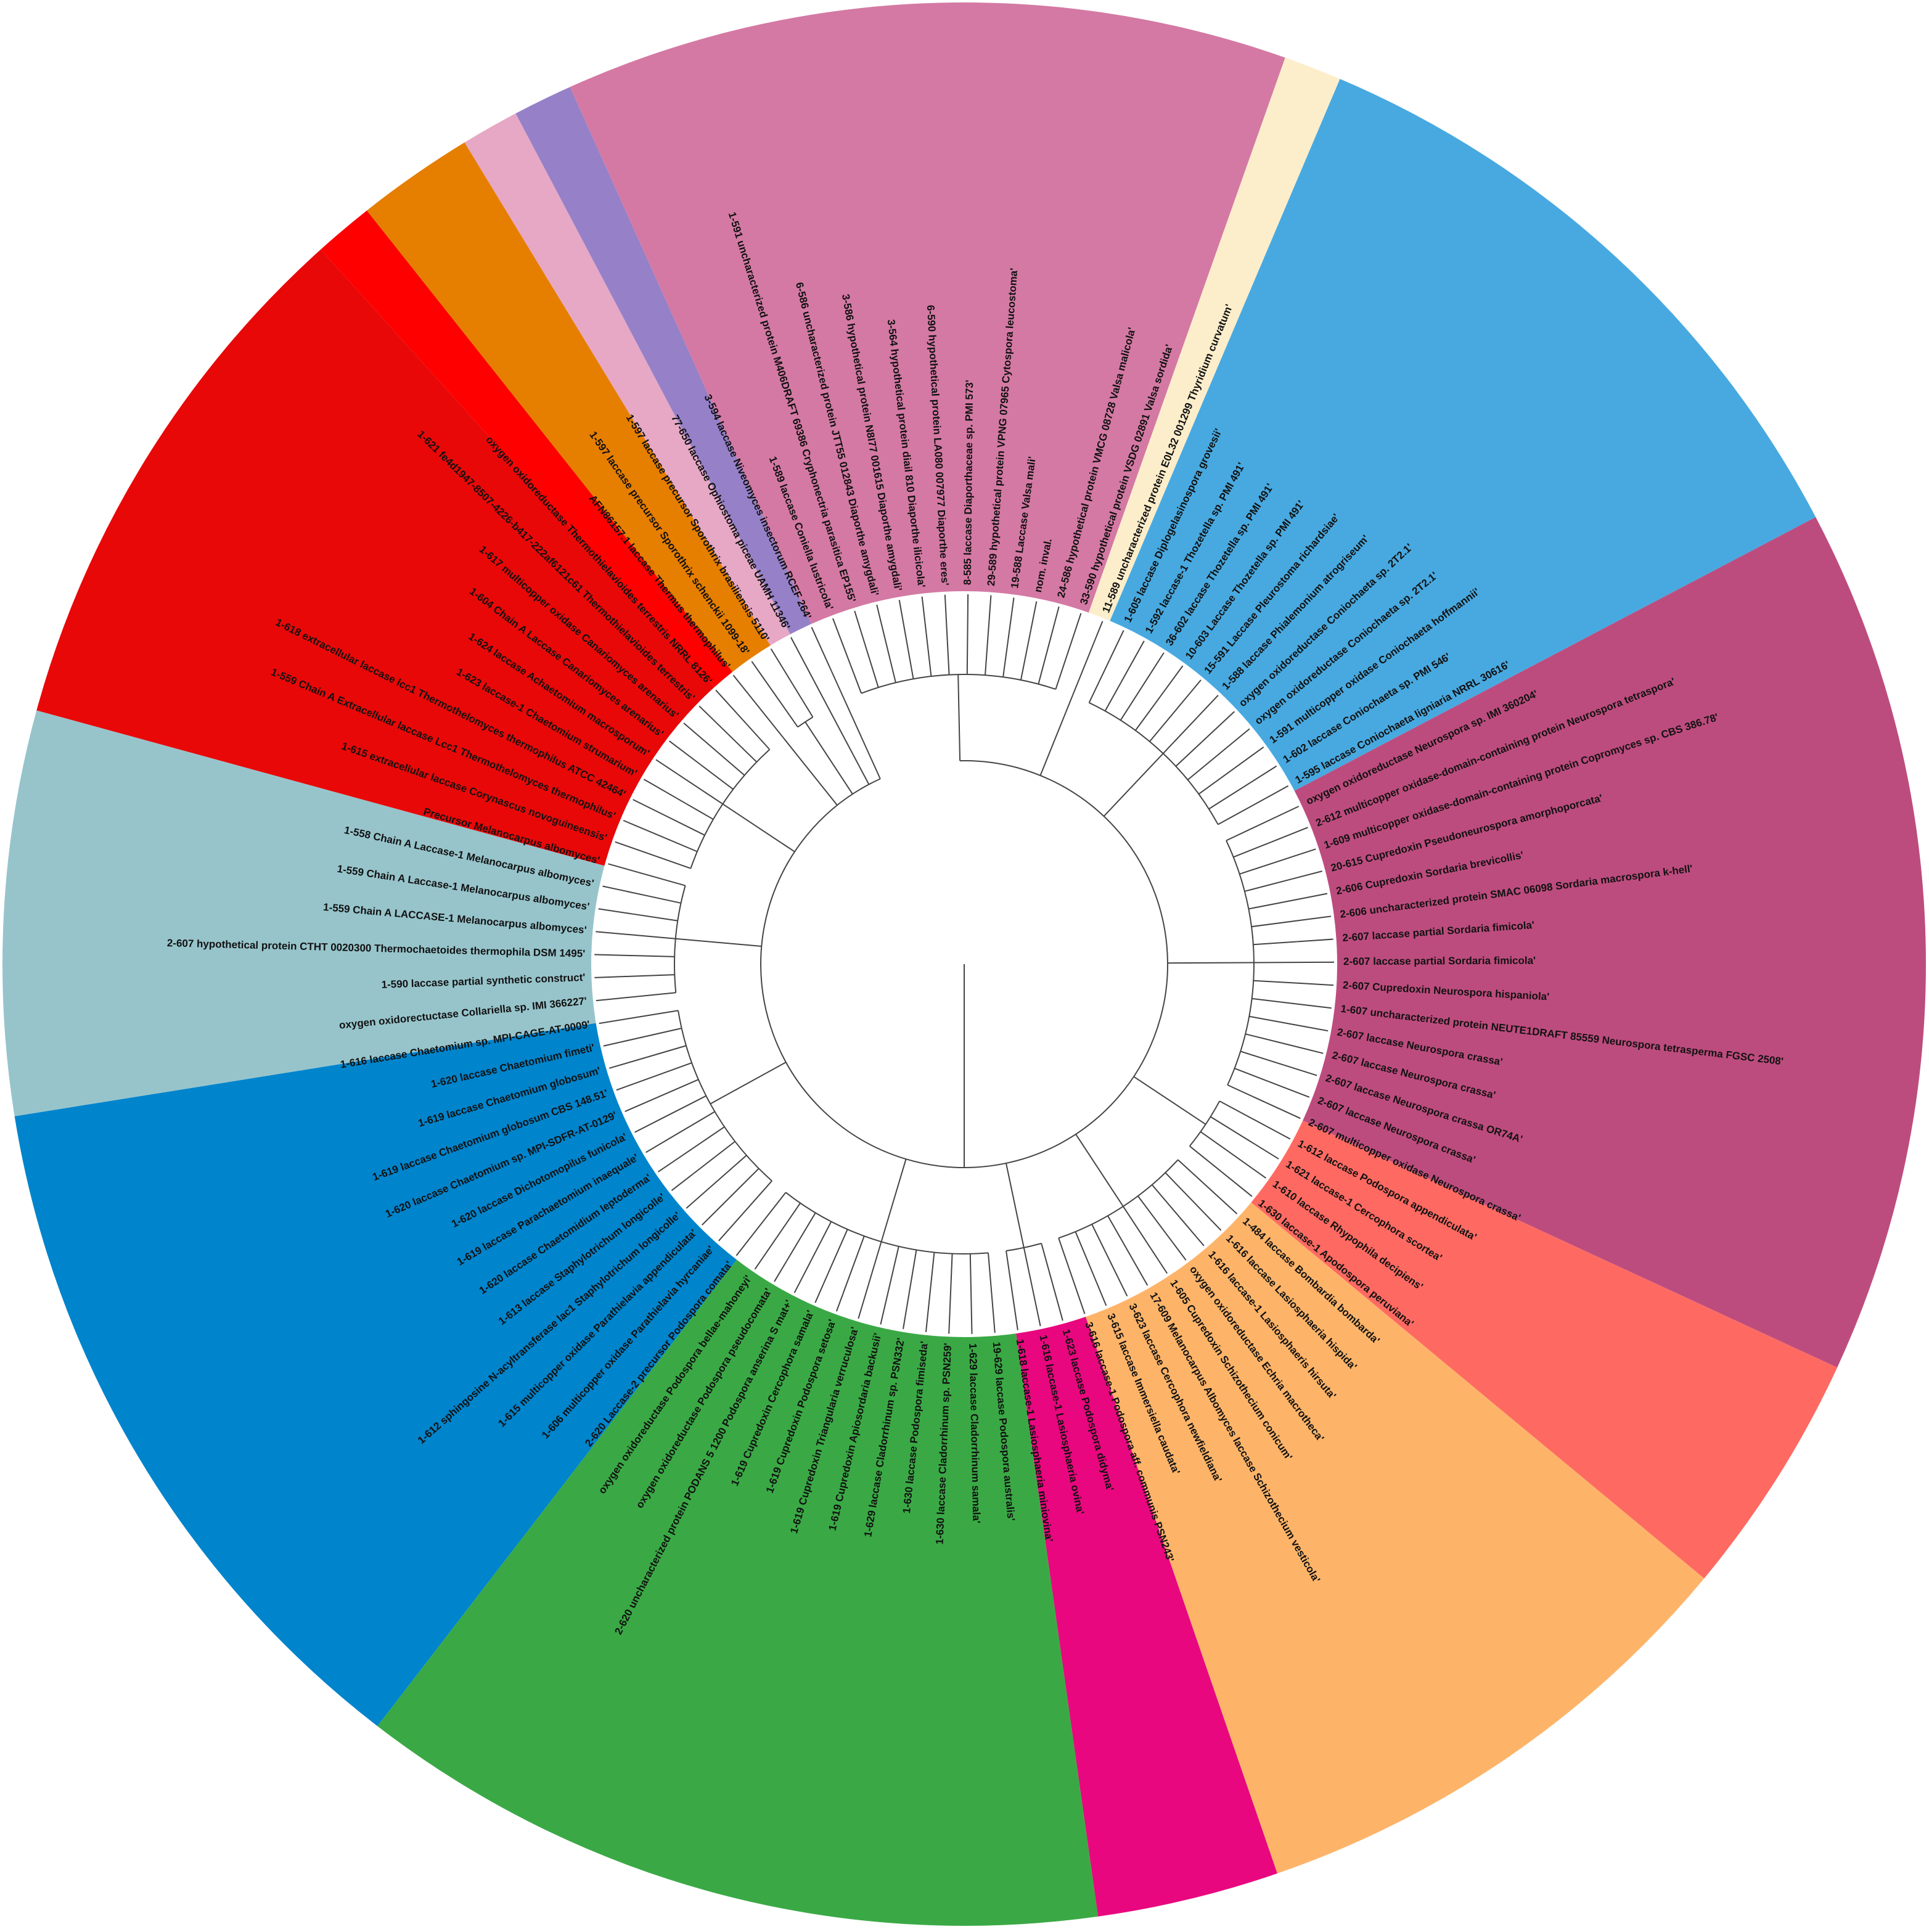  I want to click on leaf-label: 2-607 laccase partial Sordaria fimicola', so click(1439, 961).